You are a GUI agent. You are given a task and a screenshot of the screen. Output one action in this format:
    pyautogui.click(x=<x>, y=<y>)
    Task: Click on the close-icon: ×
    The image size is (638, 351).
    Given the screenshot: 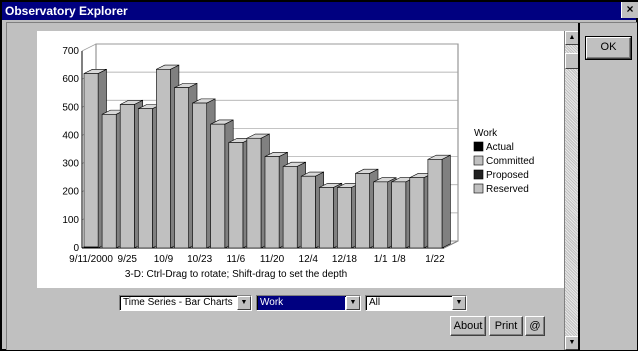 What is the action you would take?
    pyautogui.click(x=629, y=10)
    